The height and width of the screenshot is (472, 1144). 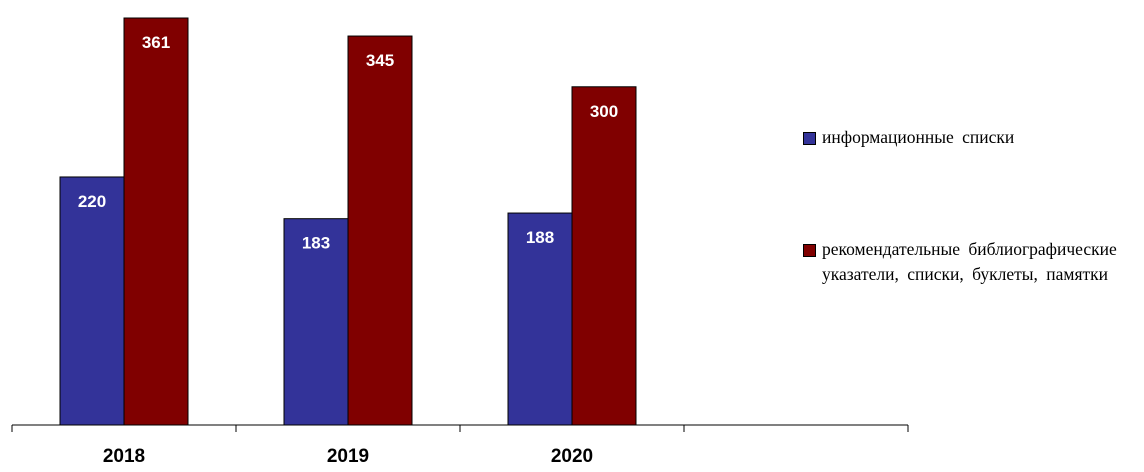 I want to click on legend-item-series-1: информационные списки, so click(x=973, y=137).